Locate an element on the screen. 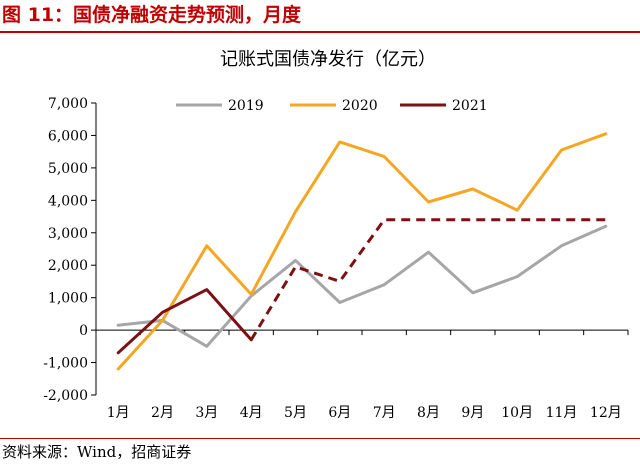 The width and height of the screenshot is (640, 466). series-2021-dashed is located at coordinates (427, 279).